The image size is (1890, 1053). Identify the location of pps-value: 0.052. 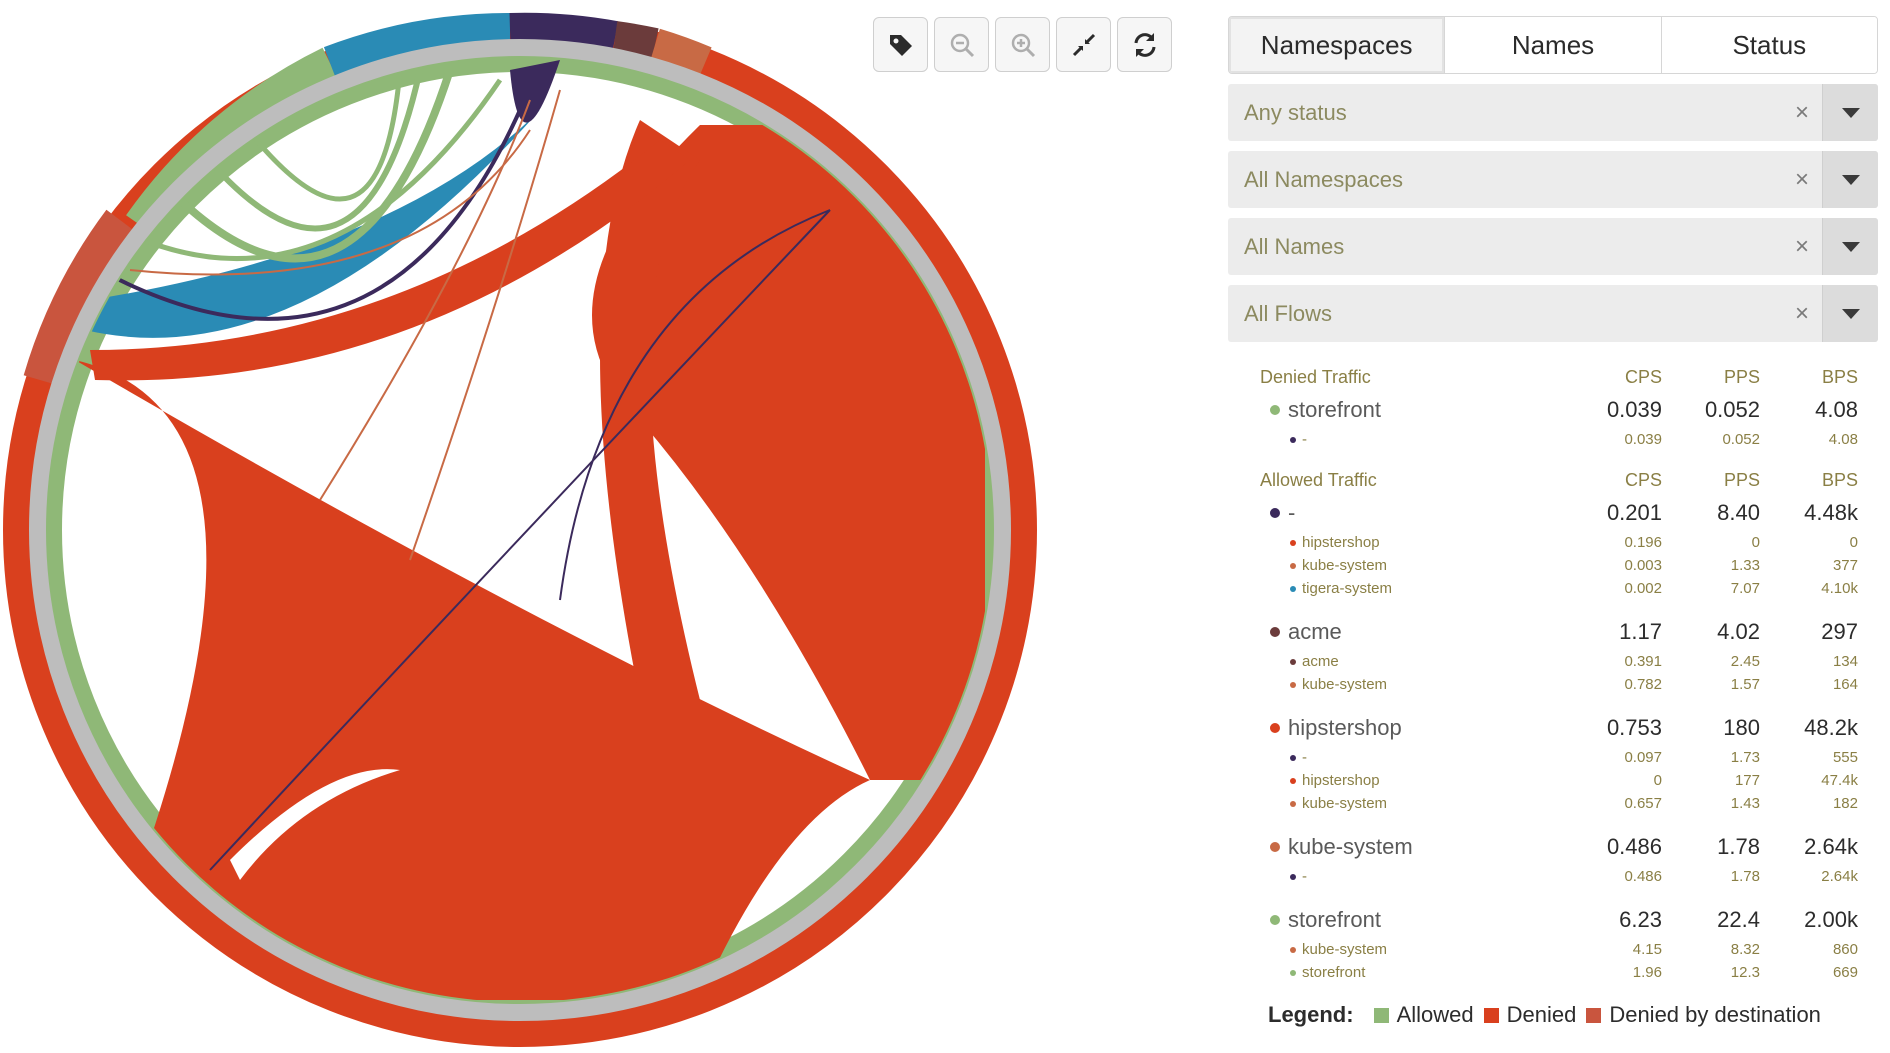
(1741, 439).